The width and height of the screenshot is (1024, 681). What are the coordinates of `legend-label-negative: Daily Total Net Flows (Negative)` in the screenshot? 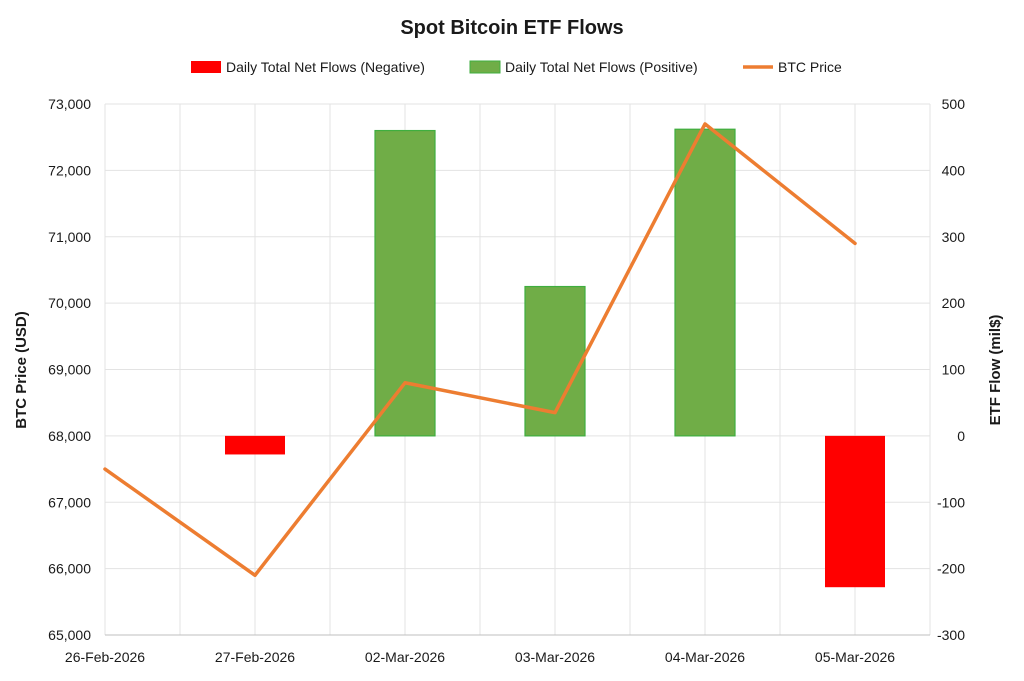 It's located at (325, 67).